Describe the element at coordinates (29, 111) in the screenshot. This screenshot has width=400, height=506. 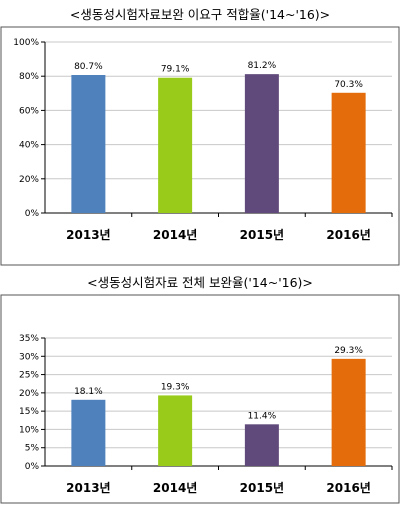
I see `y-tick-label: 60%` at that location.